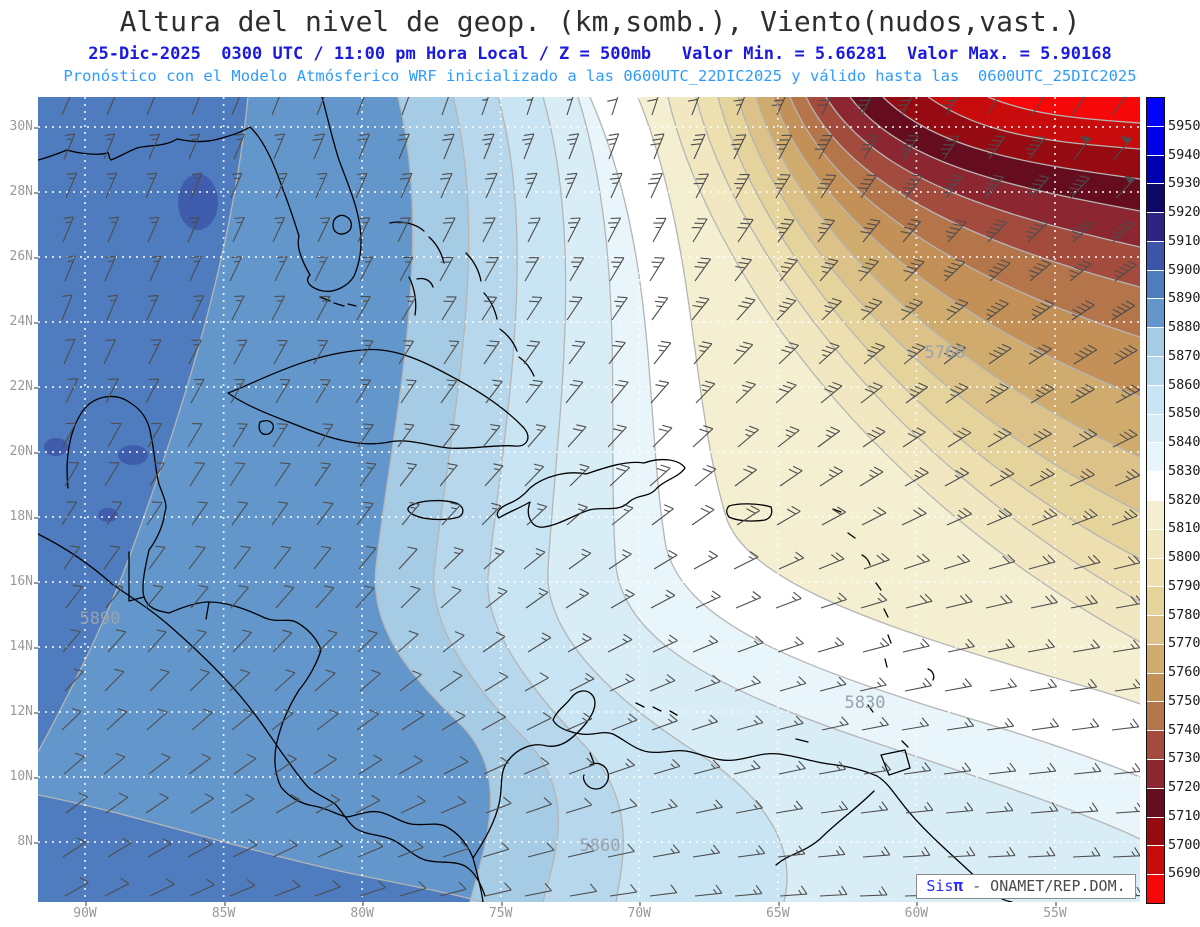 The height and width of the screenshot is (927, 1200). What do you see at coordinates (21, 126) in the screenshot?
I see `latitude-label: 30N` at bounding box center [21, 126].